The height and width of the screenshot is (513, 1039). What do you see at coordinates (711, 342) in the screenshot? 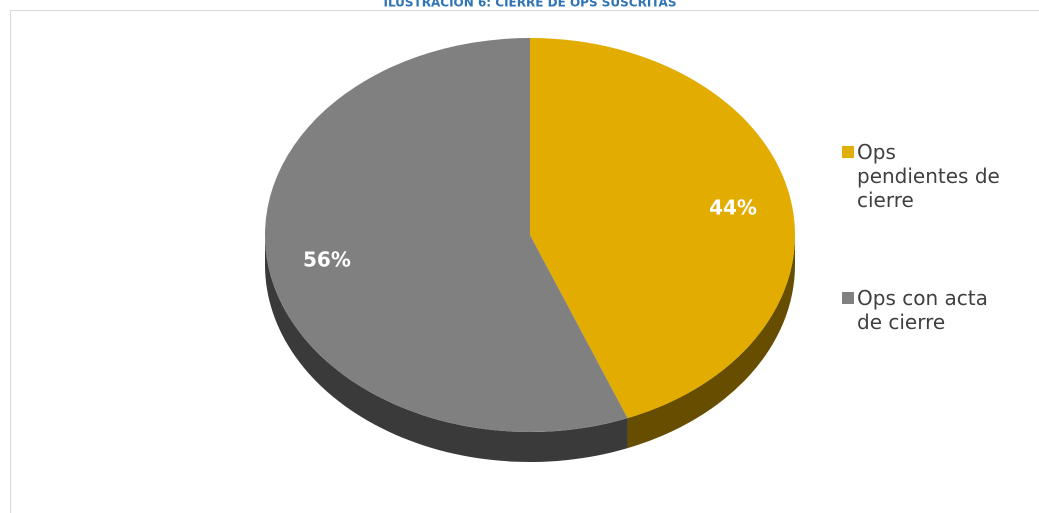
I see `pie-side` at bounding box center [711, 342].